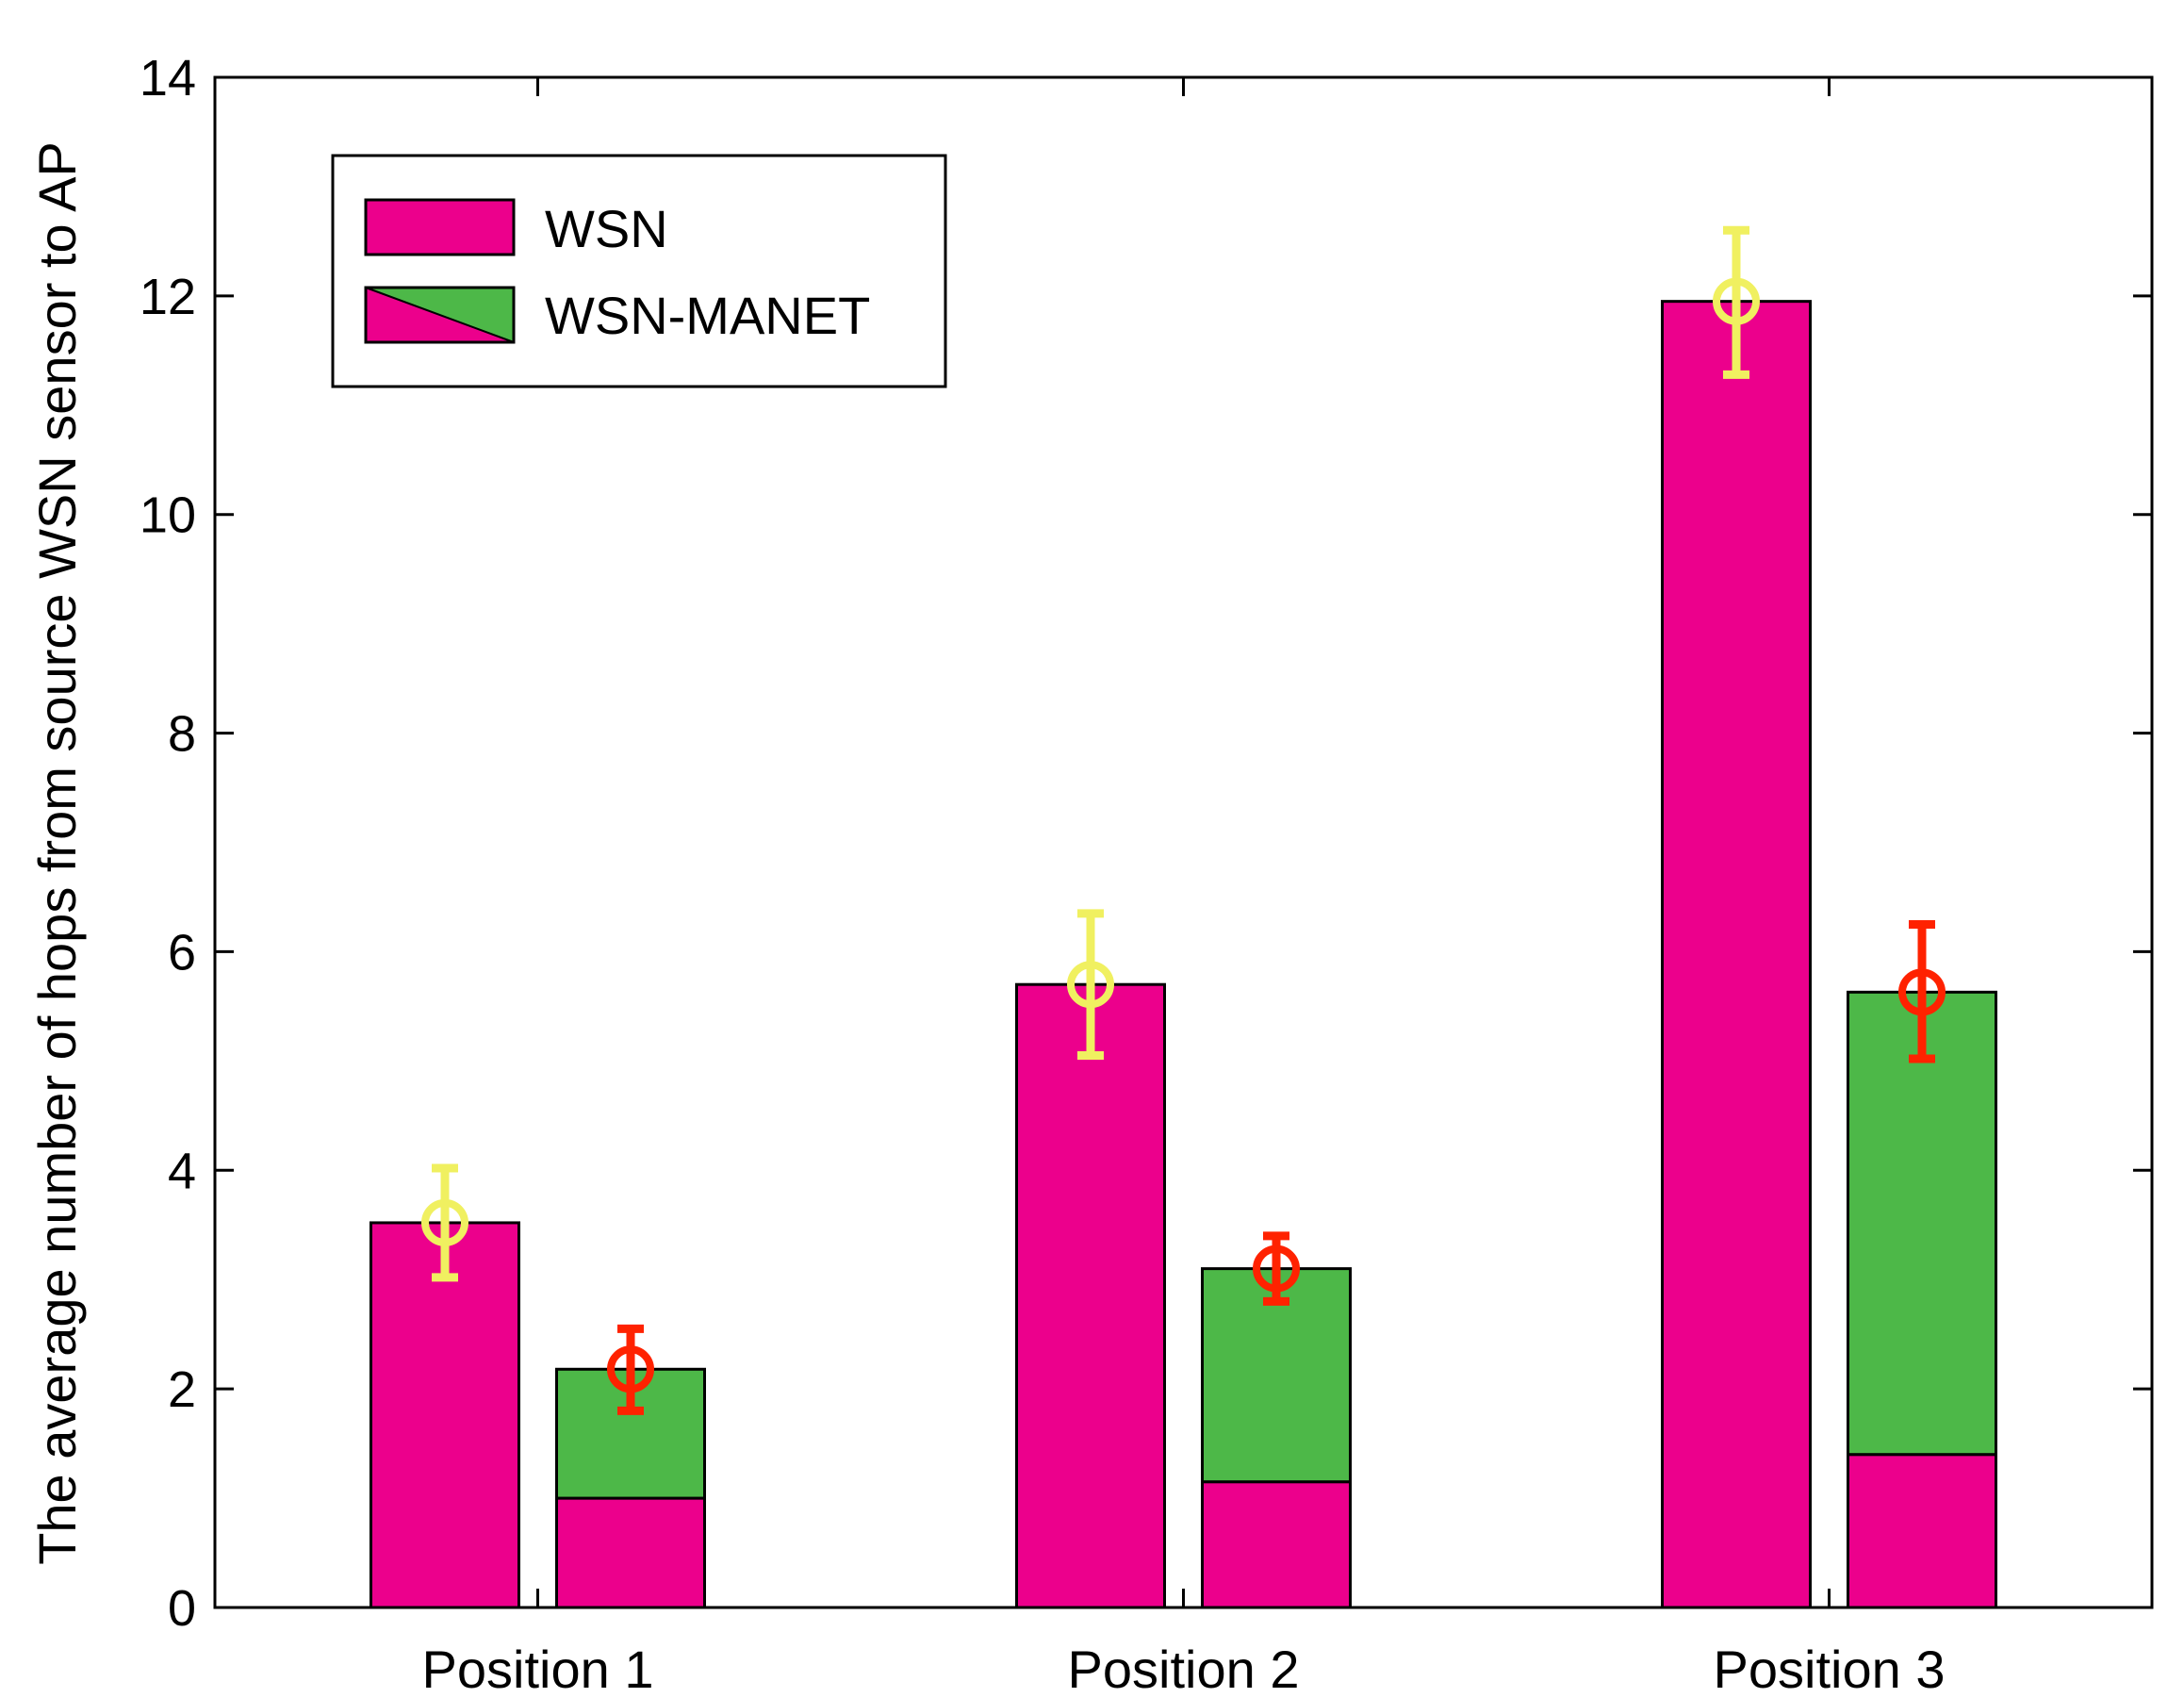  I want to click on legend-label-wsn: WSN, so click(607, 228).